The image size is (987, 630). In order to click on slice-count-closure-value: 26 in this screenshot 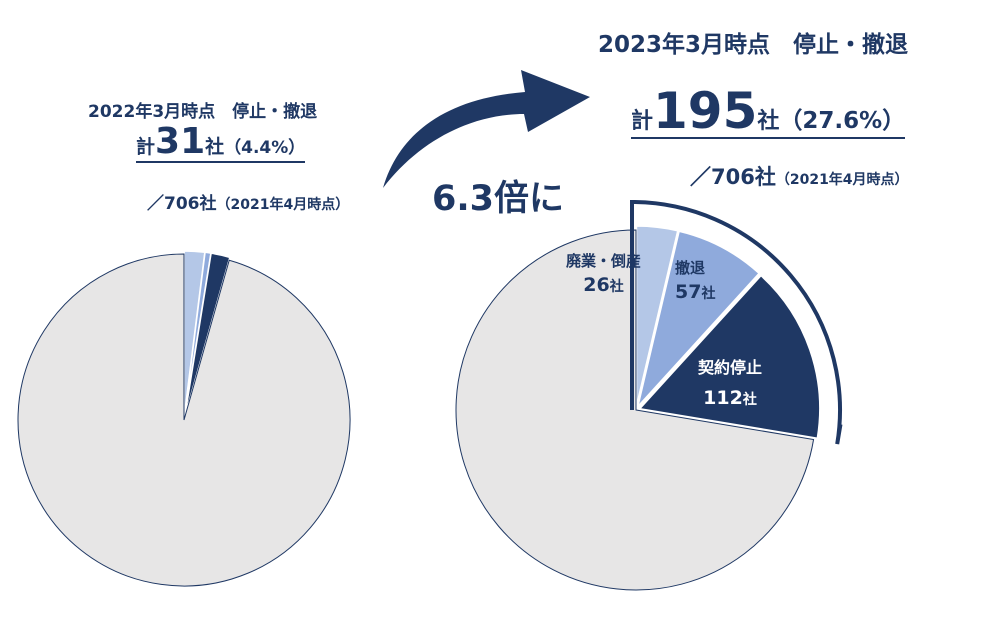, I will do `click(596, 285)`.